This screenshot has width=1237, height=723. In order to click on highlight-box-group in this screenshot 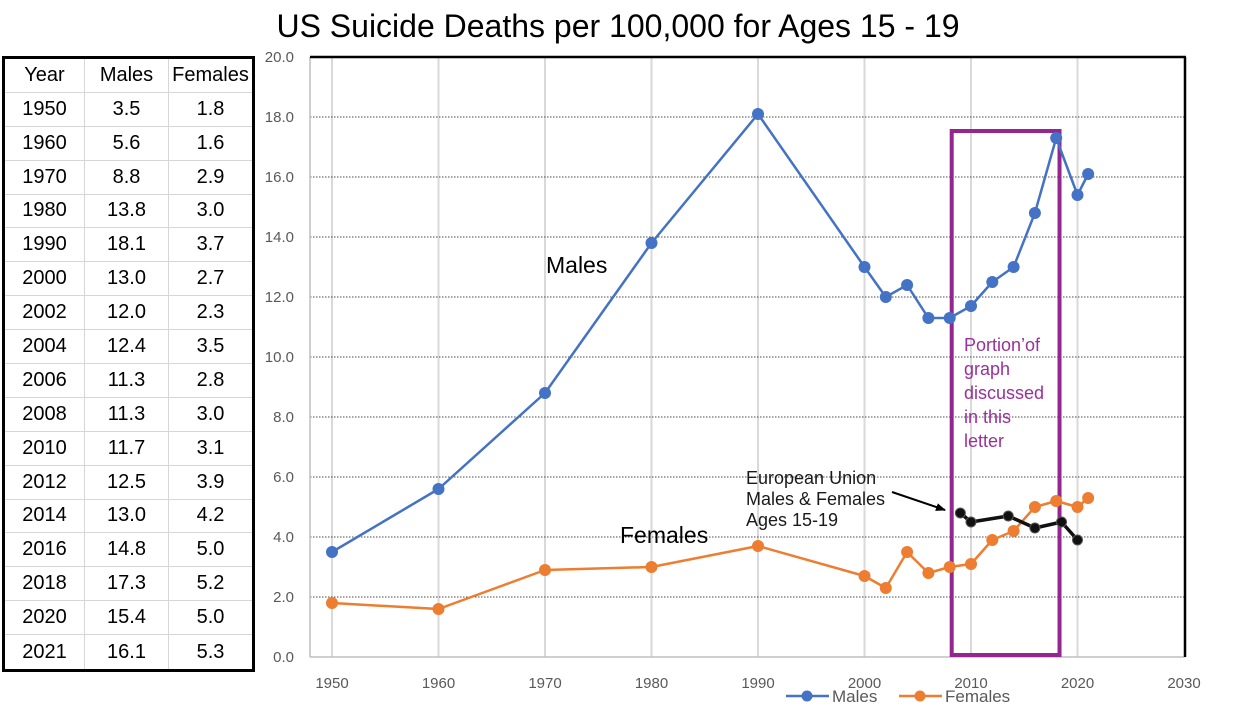, I will do `click(1005, 393)`.